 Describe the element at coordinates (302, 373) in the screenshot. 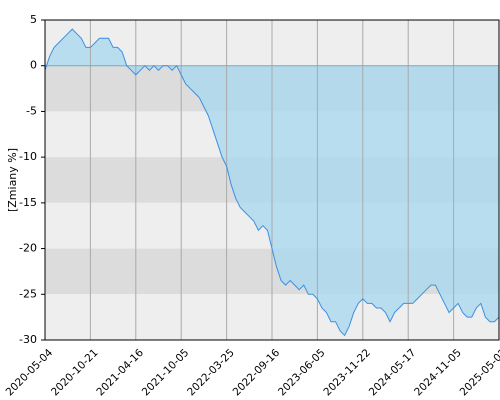

I see `x-tick-label: 2023-06-05` at that location.